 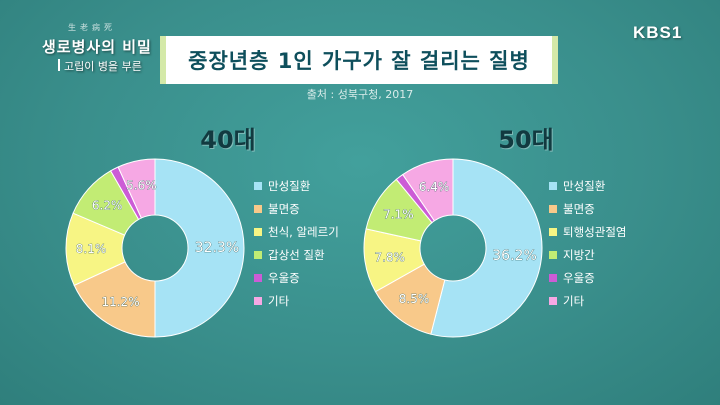 I want to click on legend-item: 갑상선 질환, so click(x=289, y=255).